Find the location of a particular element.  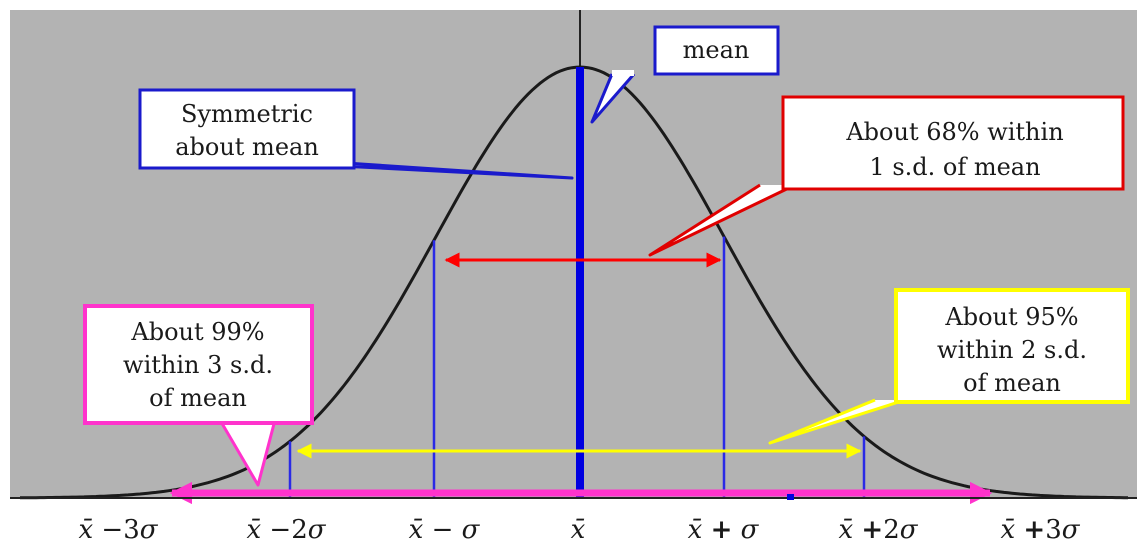

callout-mean-box is located at coordinates (716, 50).